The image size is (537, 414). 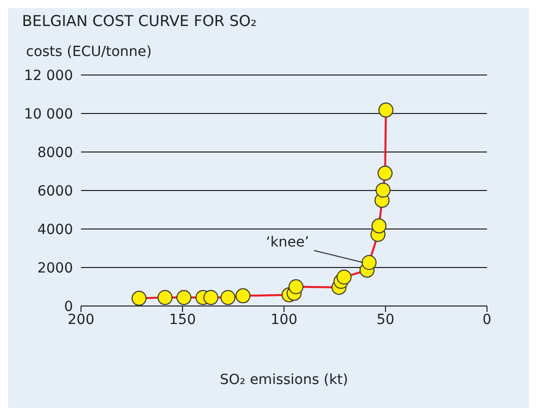 What do you see at coordinates (55, 191) in the screenshot?
I see `y-tick-label: 6000` at bounding box center [55, 191].